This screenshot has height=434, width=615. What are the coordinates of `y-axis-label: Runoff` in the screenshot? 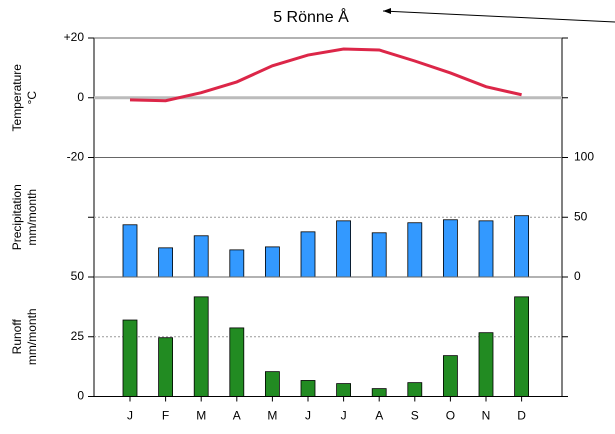 It's located at (17, 337).